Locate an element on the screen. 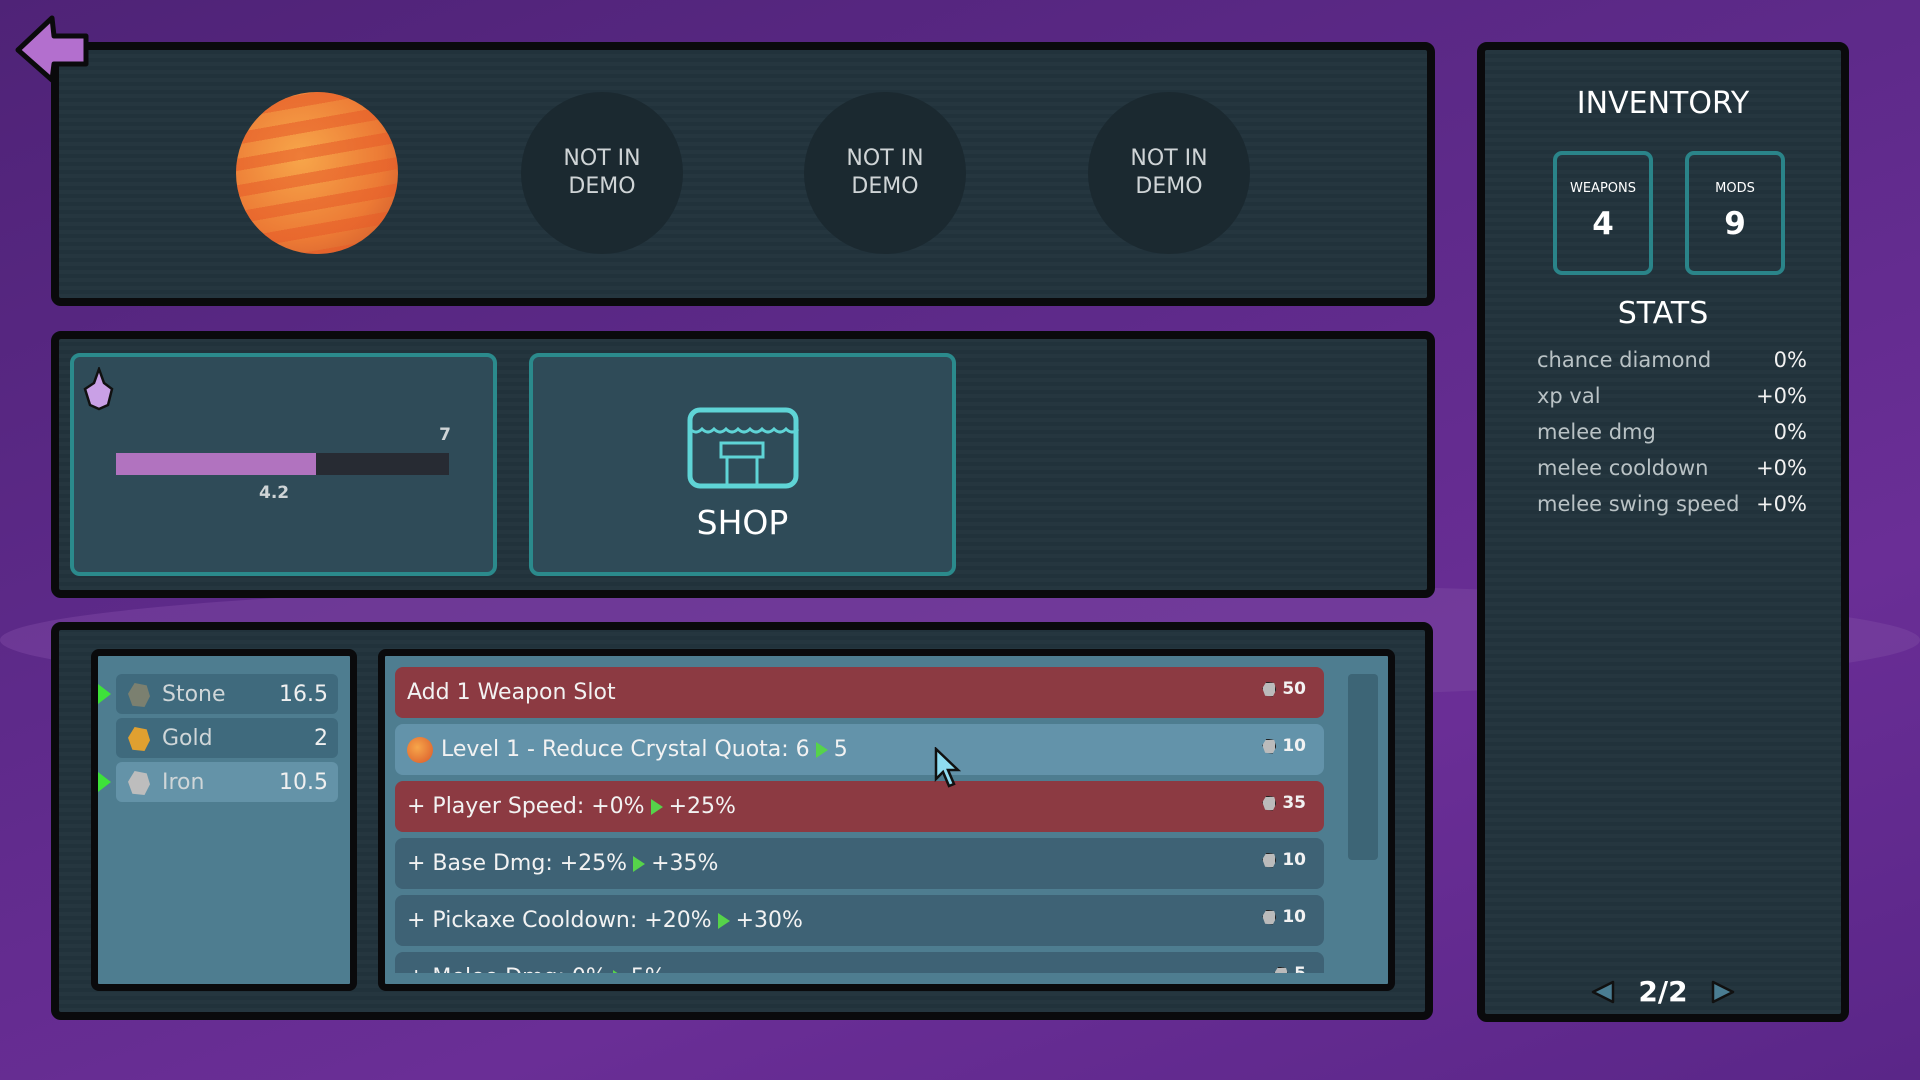  upgrade-cost: 35 is located at coordinates (1284, 803).